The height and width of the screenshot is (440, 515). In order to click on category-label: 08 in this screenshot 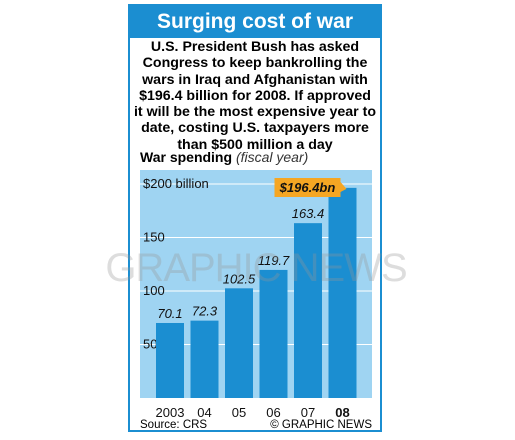, I will do `click(342, 412)`.